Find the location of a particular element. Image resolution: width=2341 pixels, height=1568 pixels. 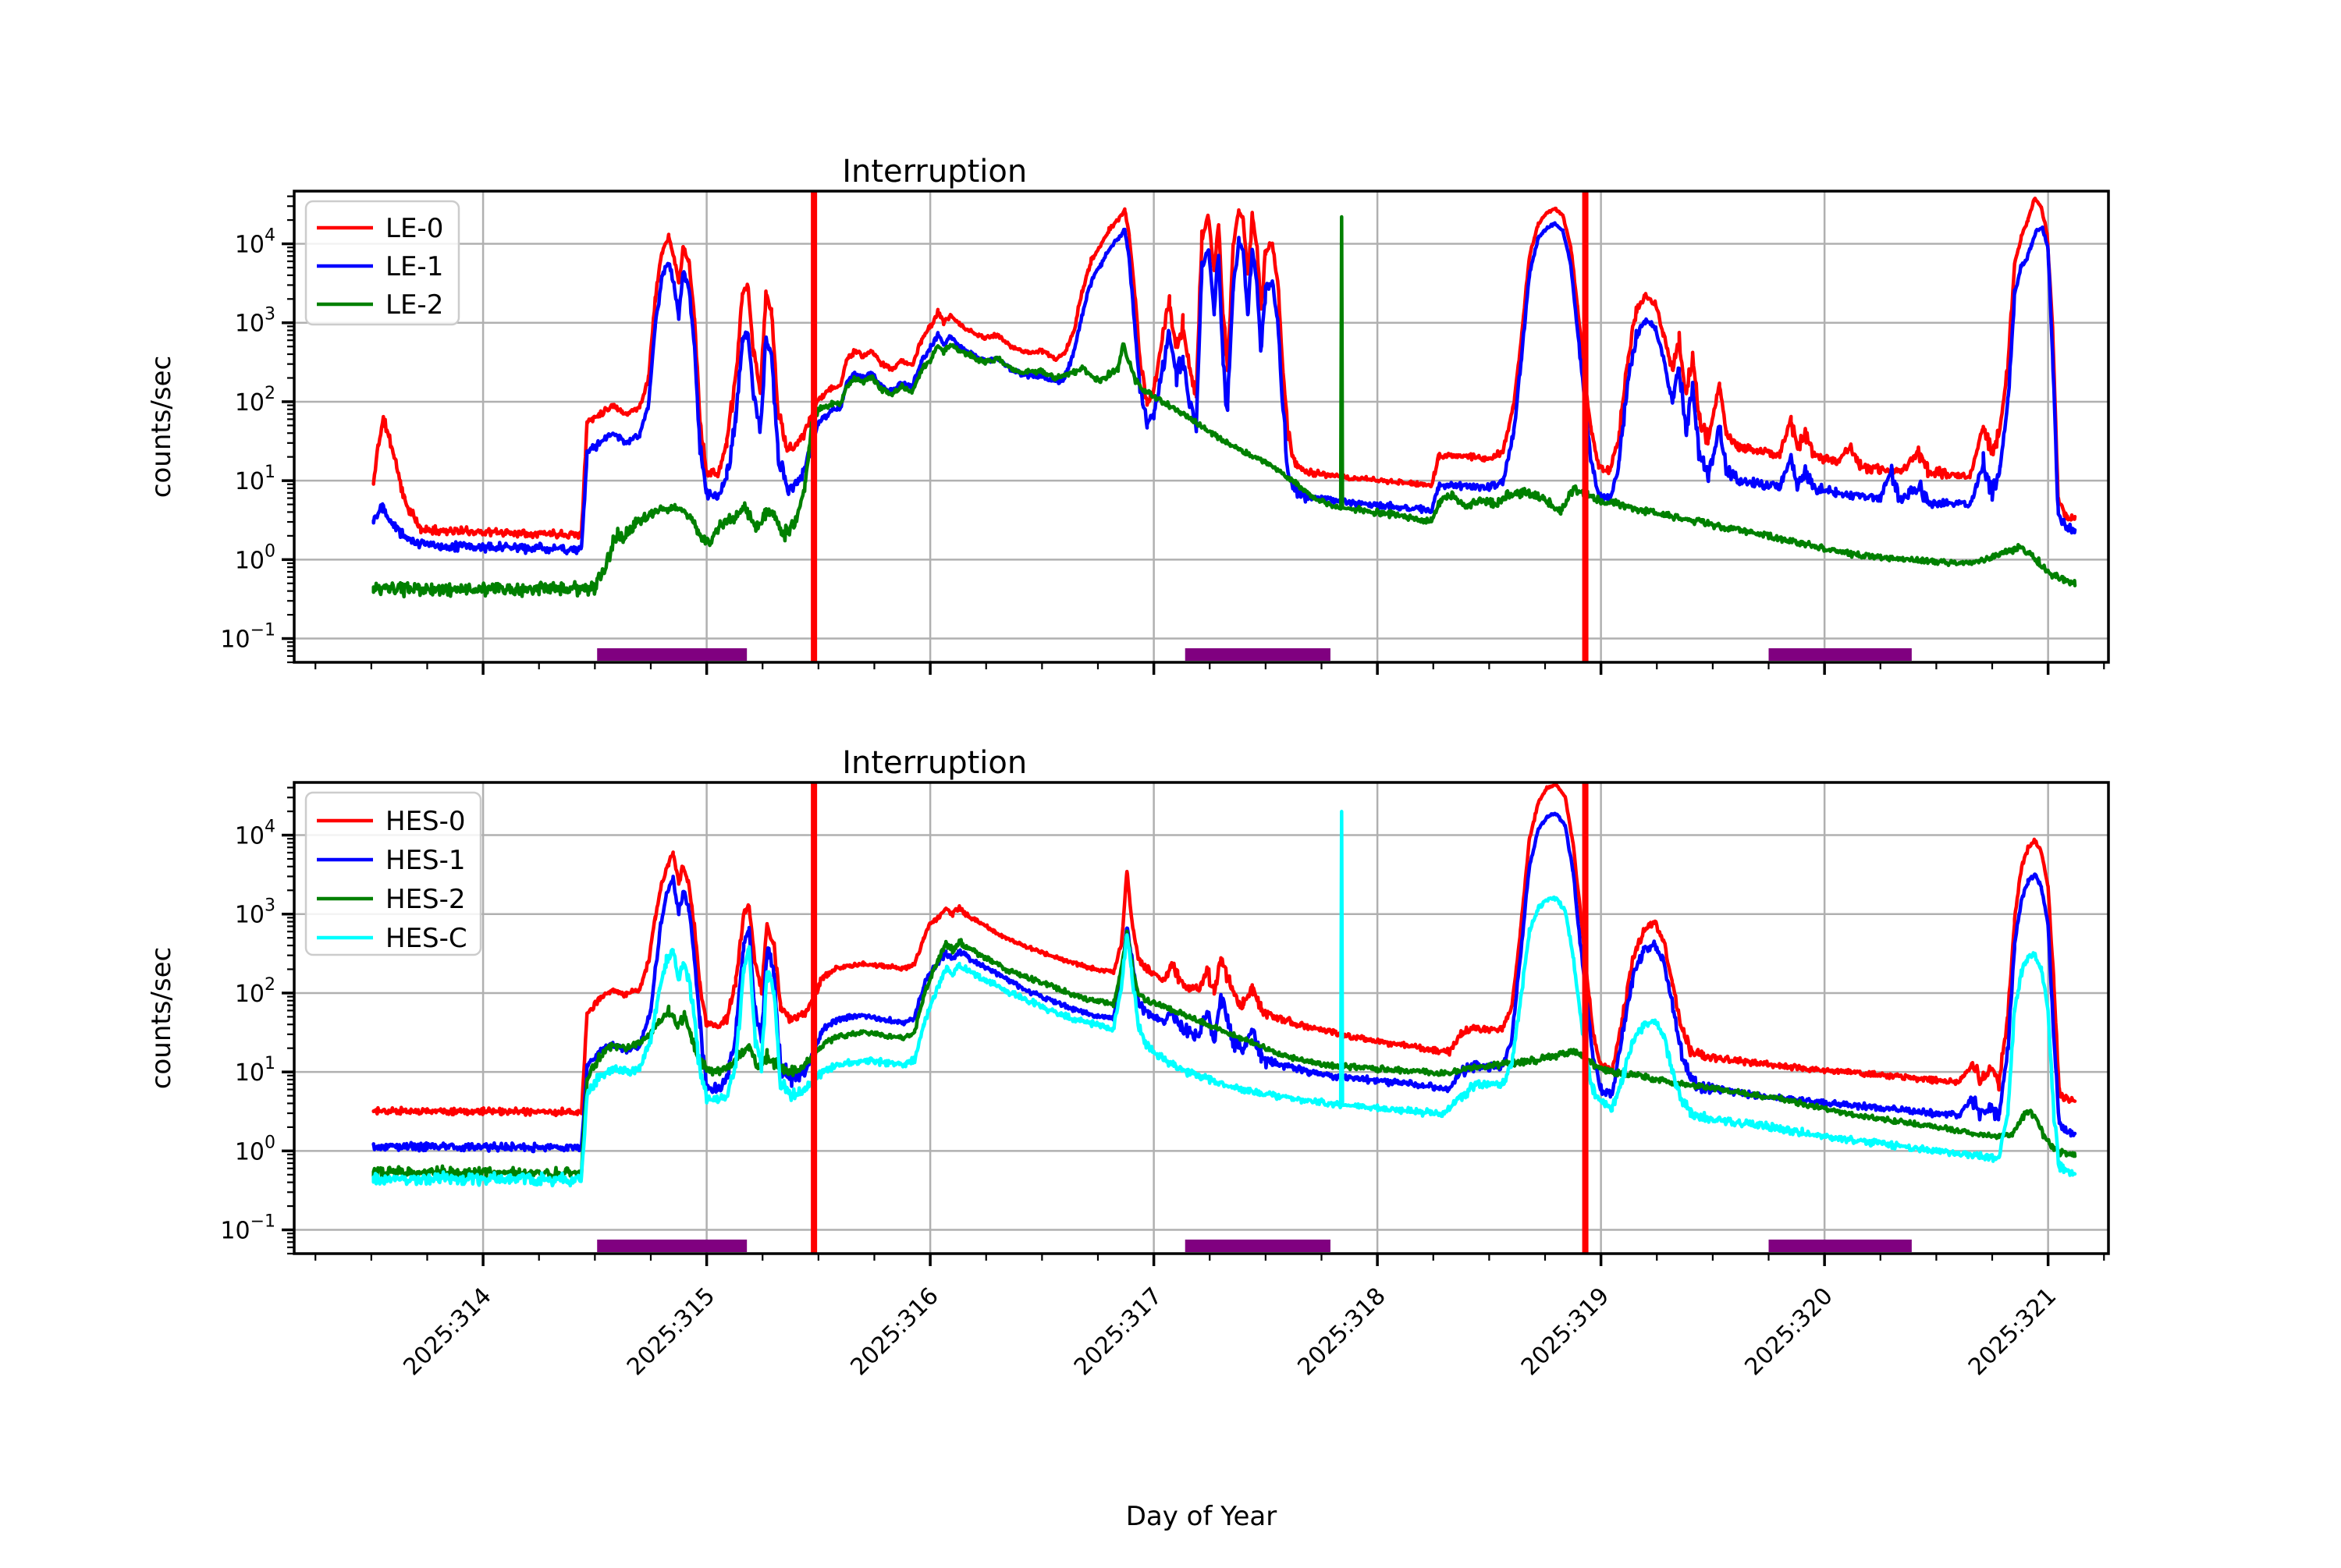

legend-label-le-2: LE-2 is located at coordinates (414, 305).